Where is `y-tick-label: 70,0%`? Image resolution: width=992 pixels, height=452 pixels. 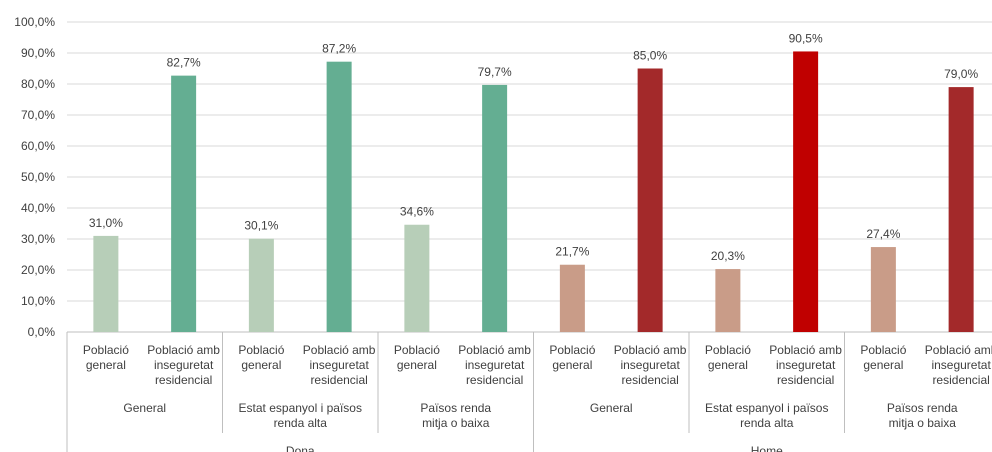 y-tick-label: 70,0% is located at coordinates (38, 115).